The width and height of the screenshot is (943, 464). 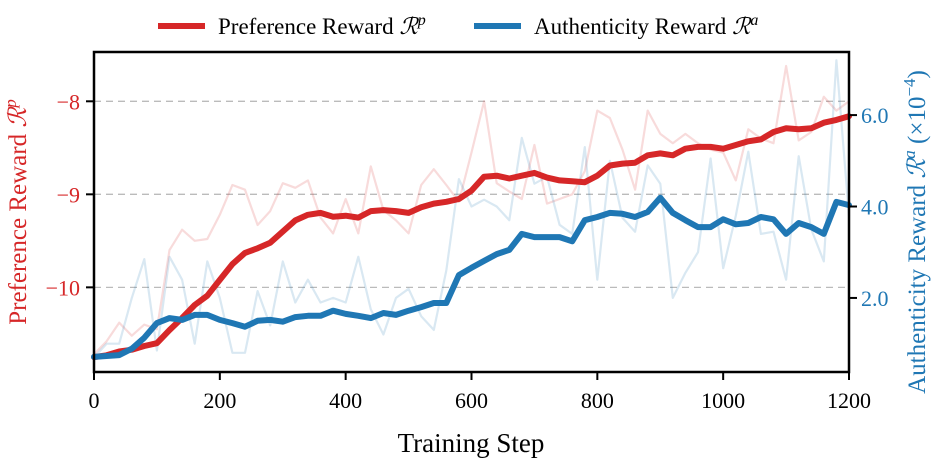 I want to click on right-y-axis: 2.0 4.0 6.0, so click(x=869, y=207).